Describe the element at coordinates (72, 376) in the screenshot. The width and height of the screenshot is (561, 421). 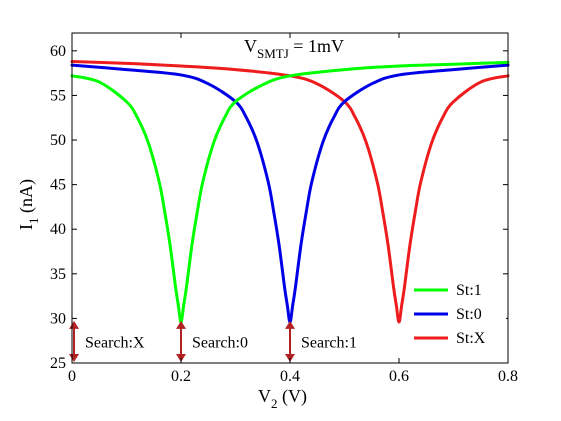
I see `x-tick-label: 0` at that location.